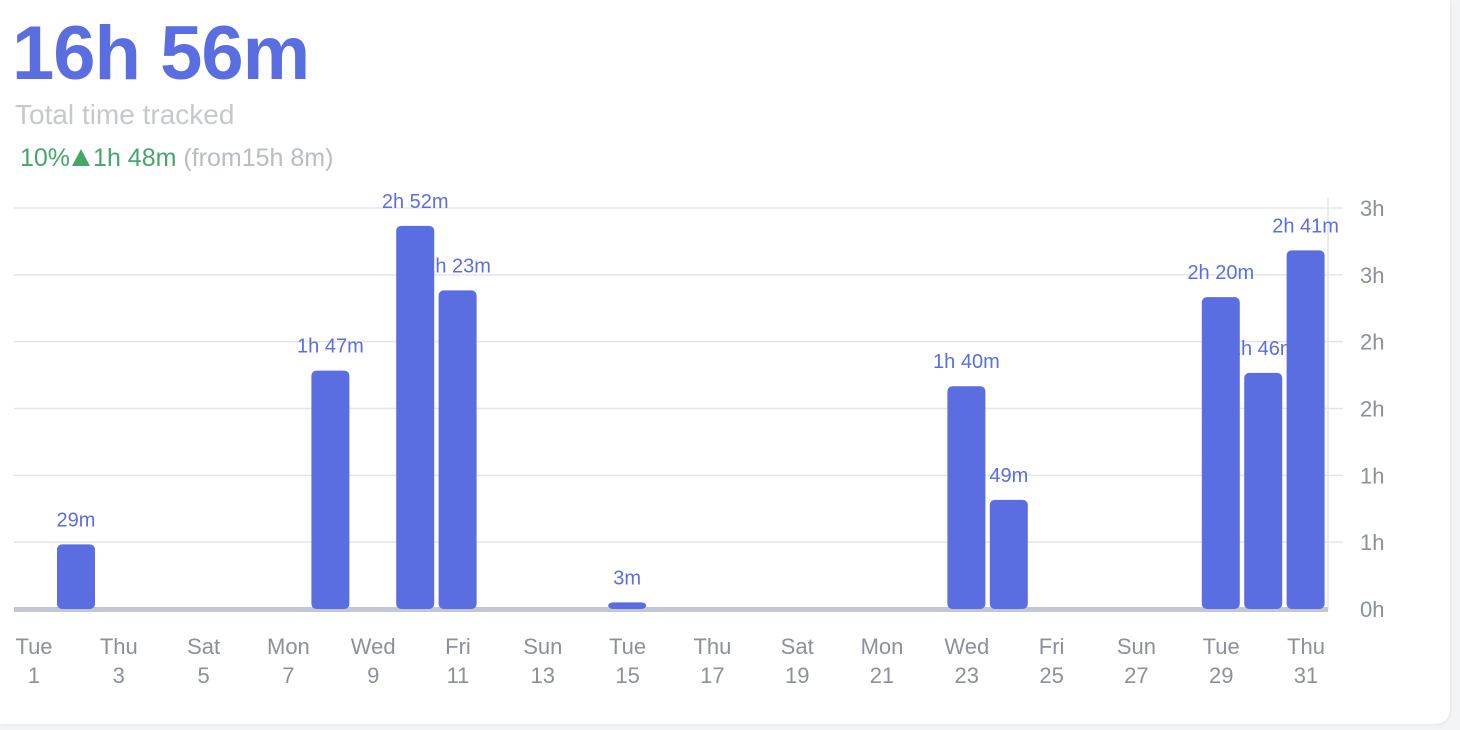  I want to click on bar-value-label: 29m, so click(76, 520).